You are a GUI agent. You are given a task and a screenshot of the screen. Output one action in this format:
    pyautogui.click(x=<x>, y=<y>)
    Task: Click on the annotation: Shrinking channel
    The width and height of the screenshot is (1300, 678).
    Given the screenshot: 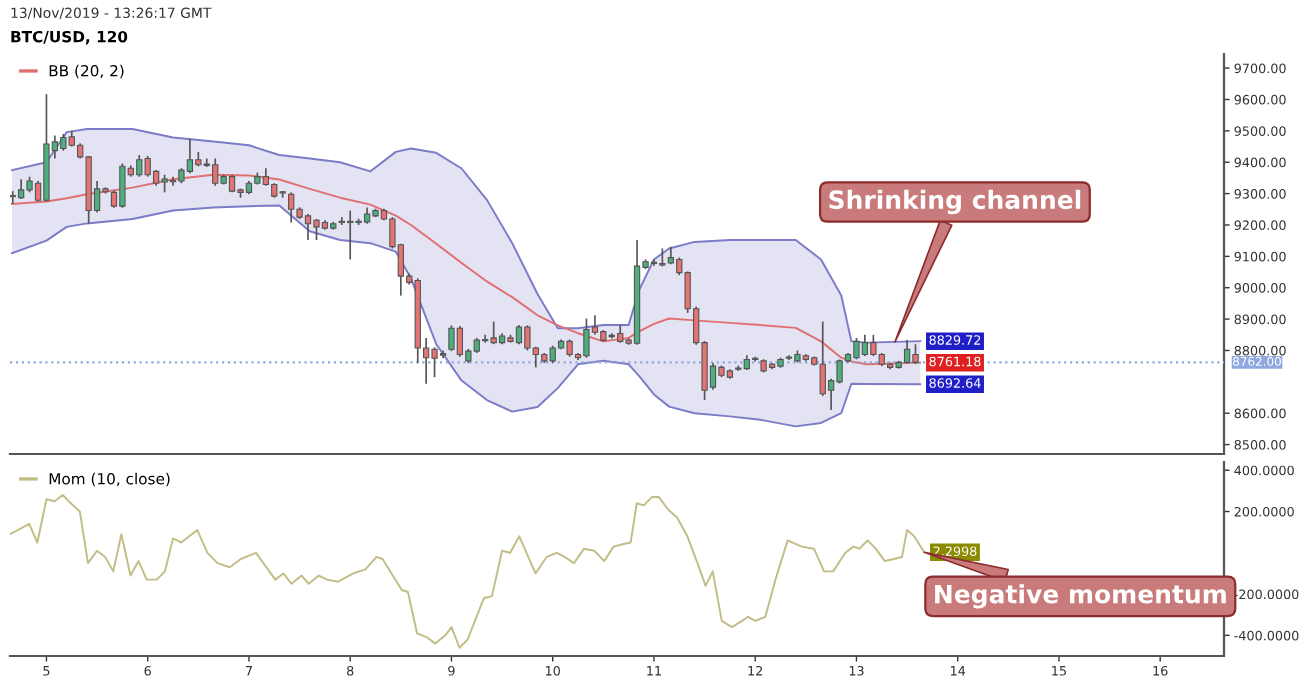 What is the action you would take?
    pyautogui.click(x=955, y=202)
    